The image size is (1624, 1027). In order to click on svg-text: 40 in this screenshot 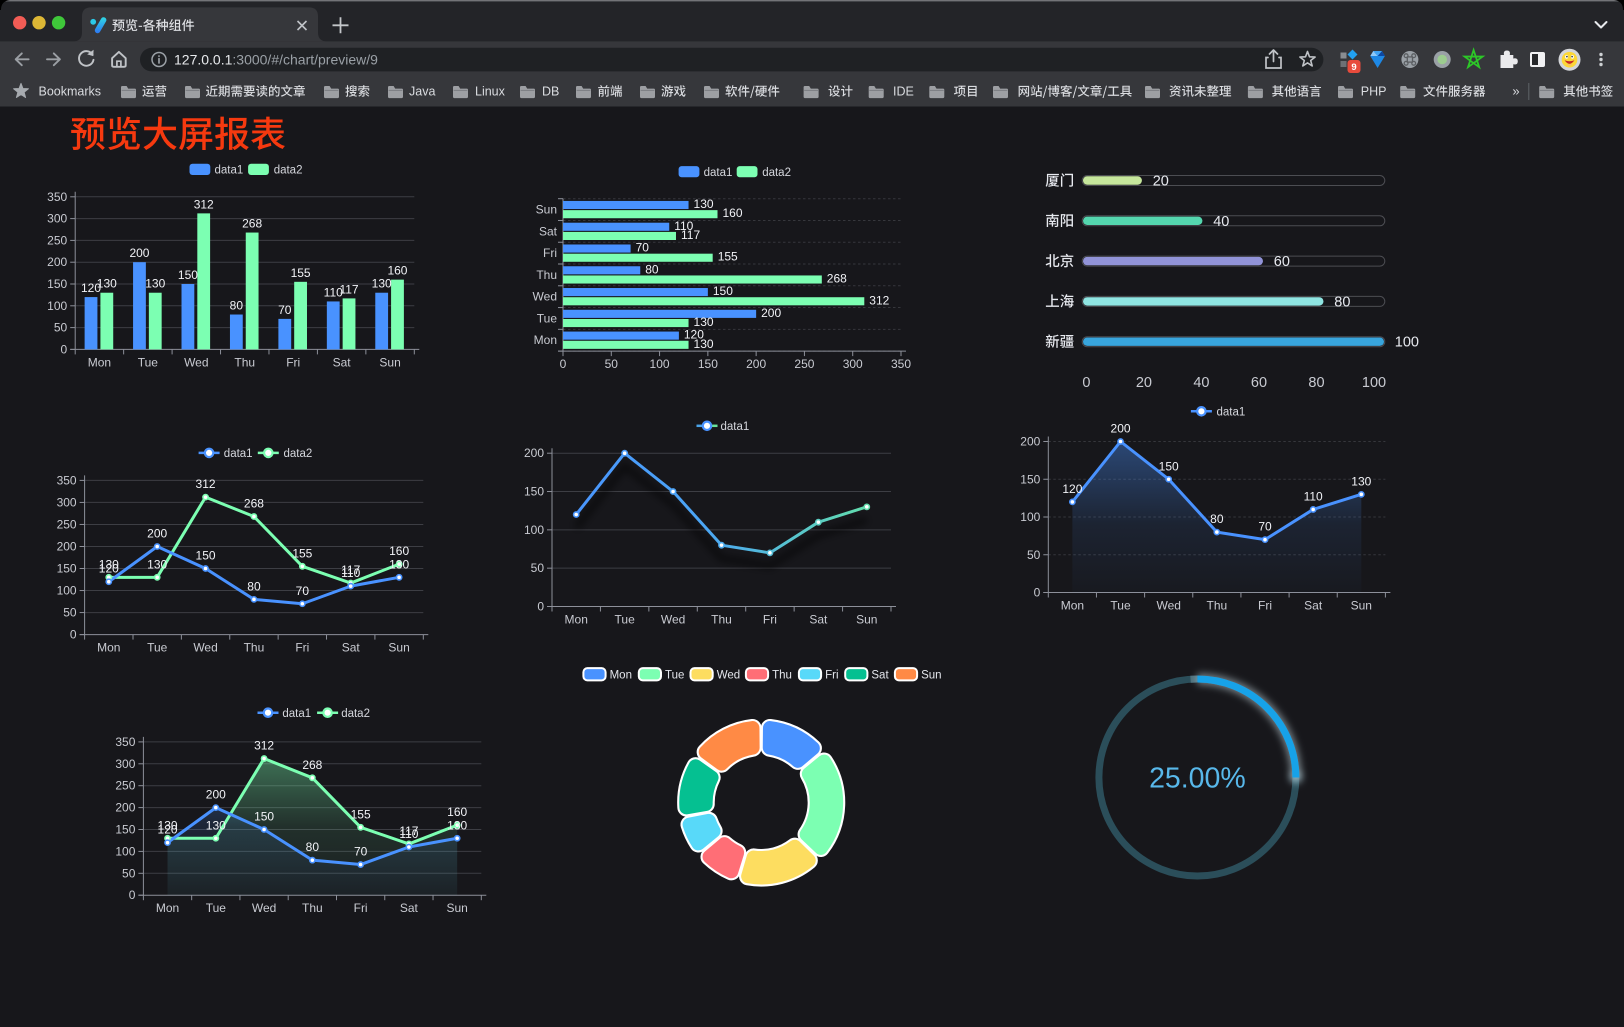, I will do `click(1201, 383)`.